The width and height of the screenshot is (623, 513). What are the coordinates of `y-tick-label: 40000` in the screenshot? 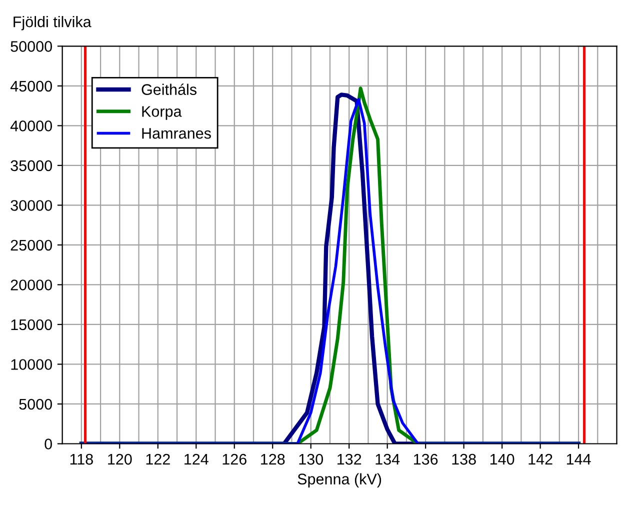 It's located at (31, 126).